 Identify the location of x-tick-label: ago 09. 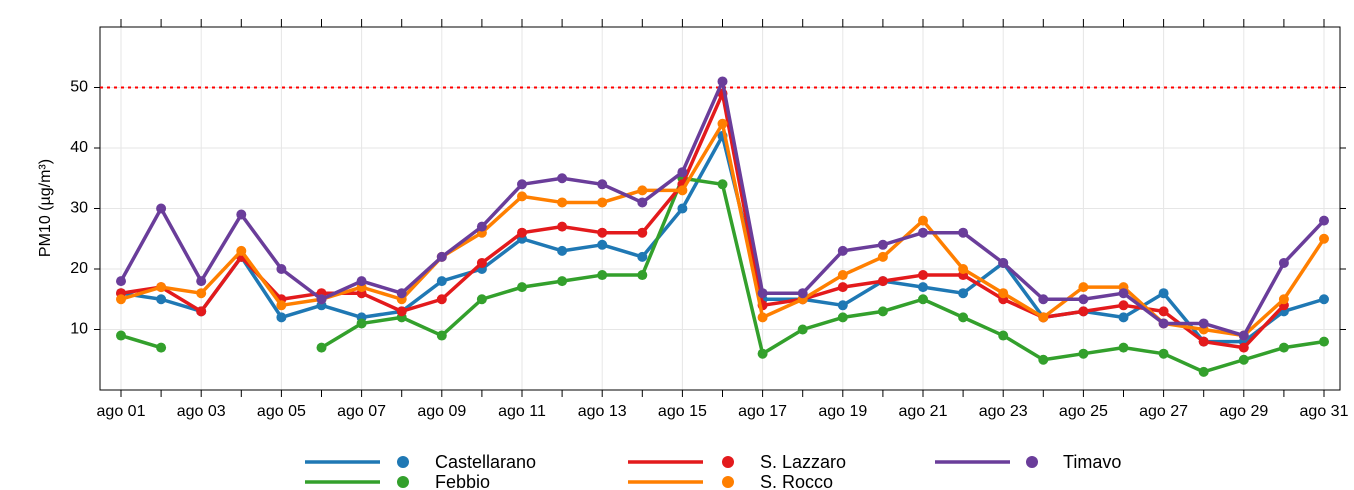
(441, 411).